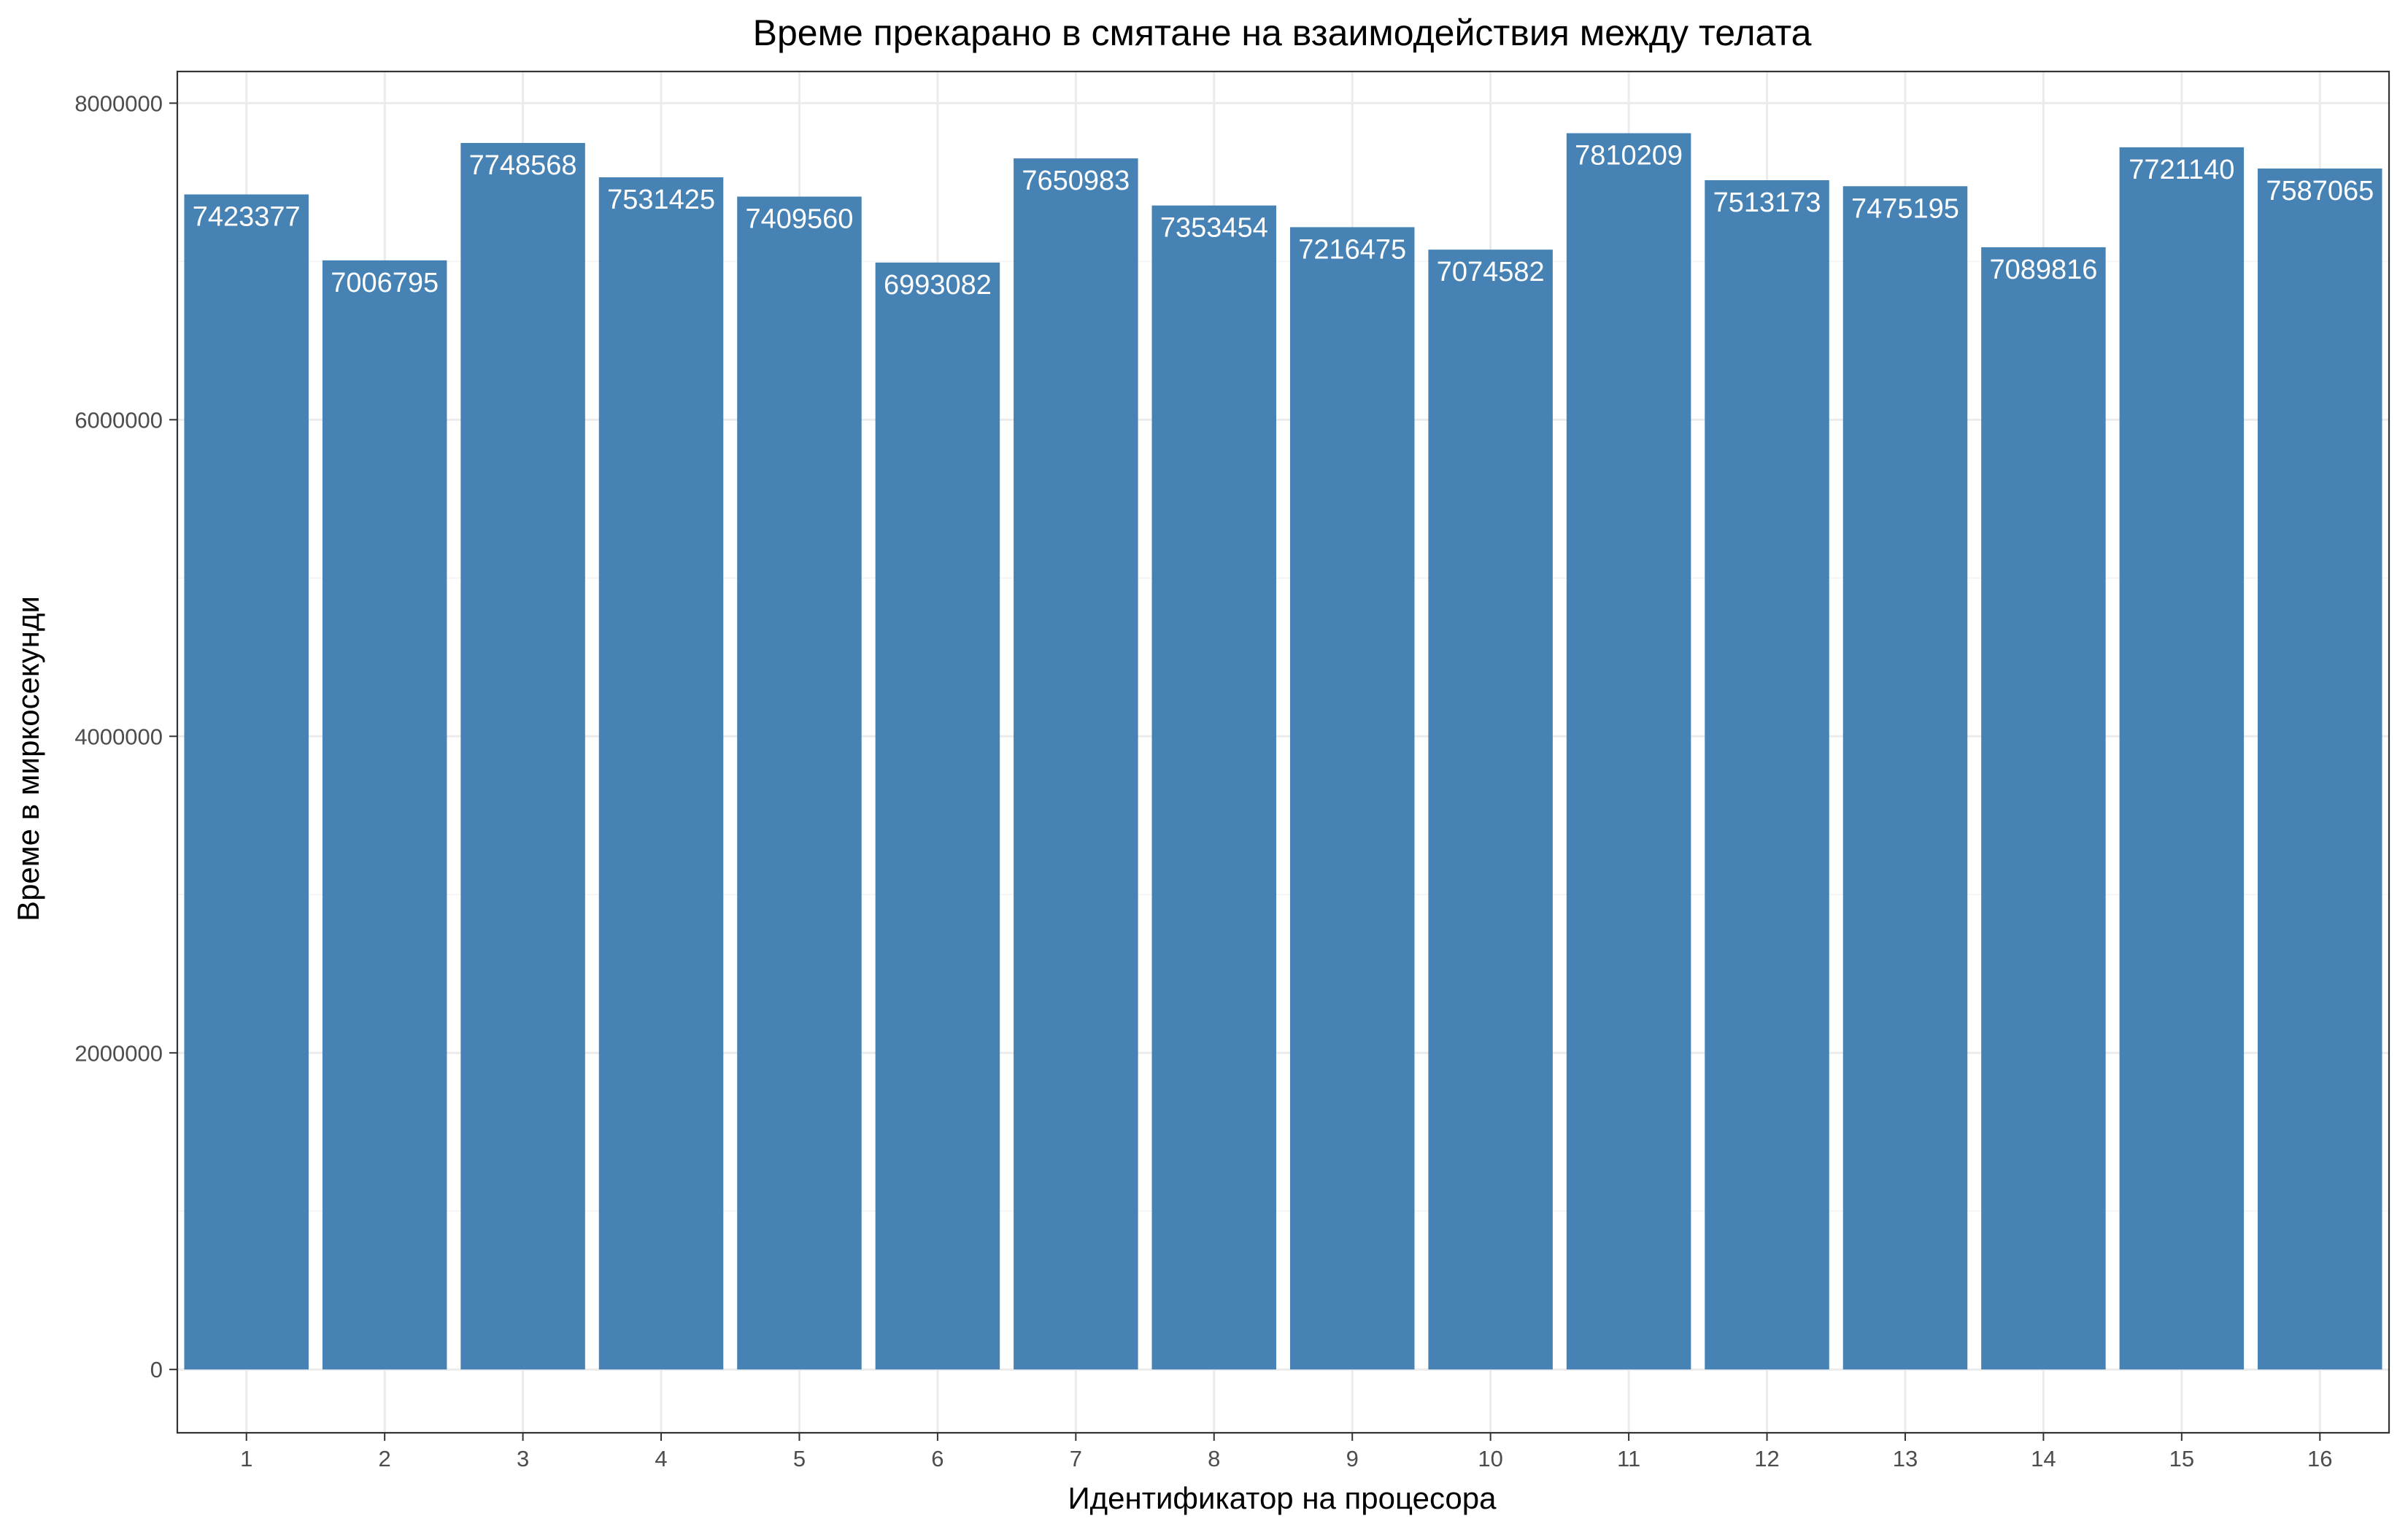 The image size is (2408, 1532). Describe the element at coordinates (2044, 1459) in the screenshot. I see `x-tick-label-14: 14` at that location.